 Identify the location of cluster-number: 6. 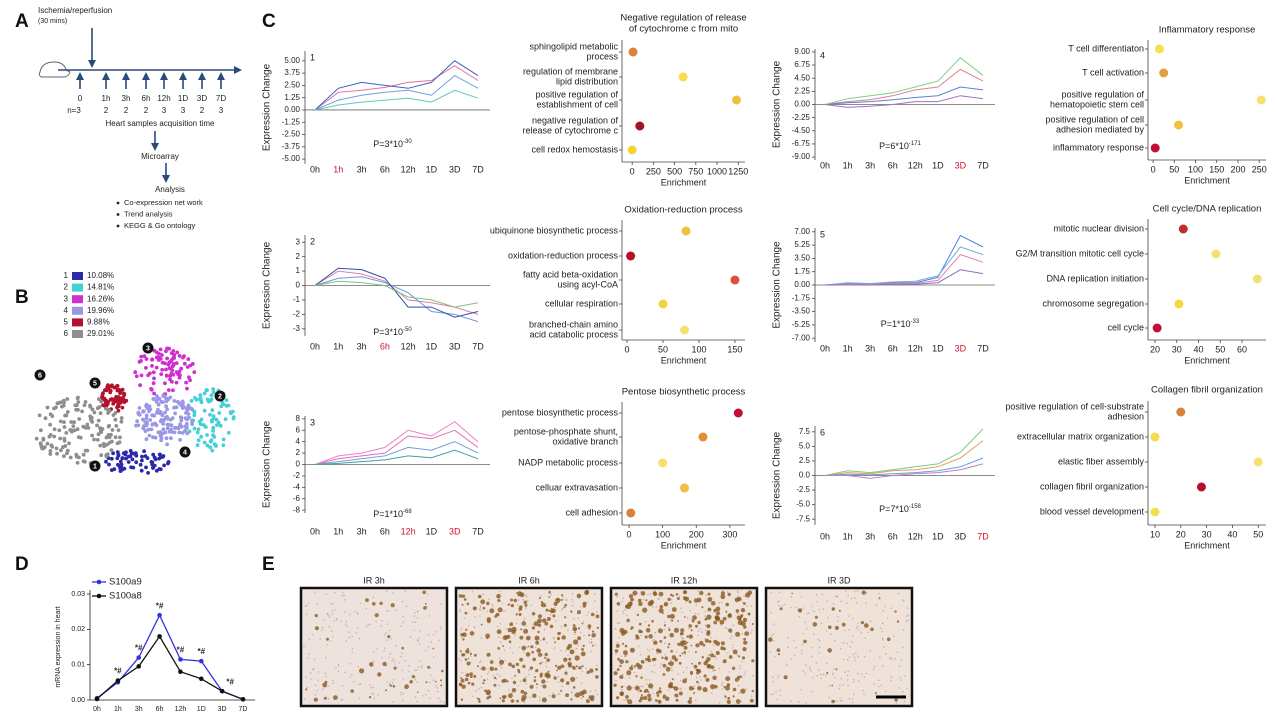
(822, 432).